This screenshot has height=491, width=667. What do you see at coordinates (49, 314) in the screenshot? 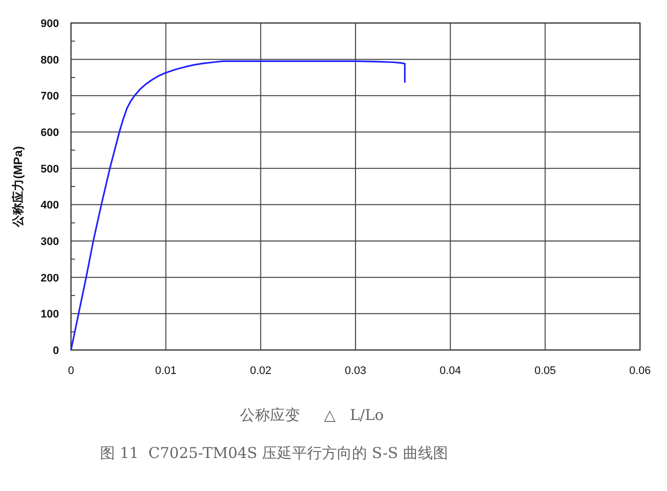
I see `y-tick-label: 100` at bounding box center [49, 314].